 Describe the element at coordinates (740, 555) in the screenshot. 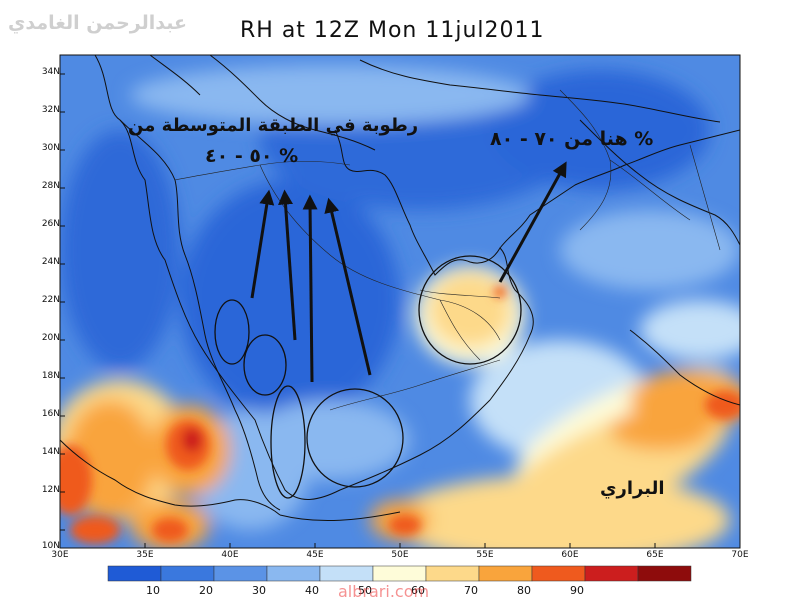

I see `lon-label: 70E` at that location.